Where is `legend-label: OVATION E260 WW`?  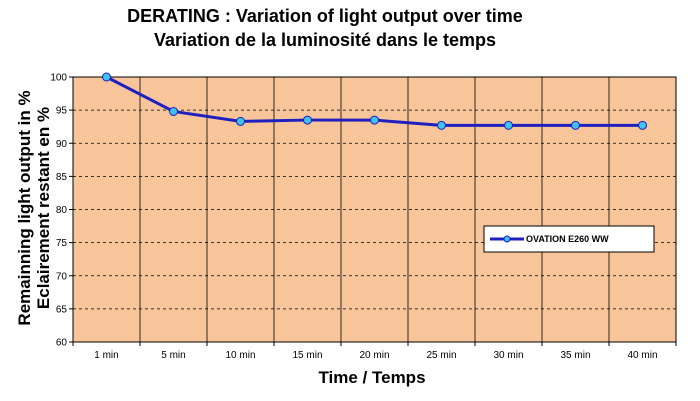
legend-label: OVATION E260 WW is located at coordinates (567, 239).